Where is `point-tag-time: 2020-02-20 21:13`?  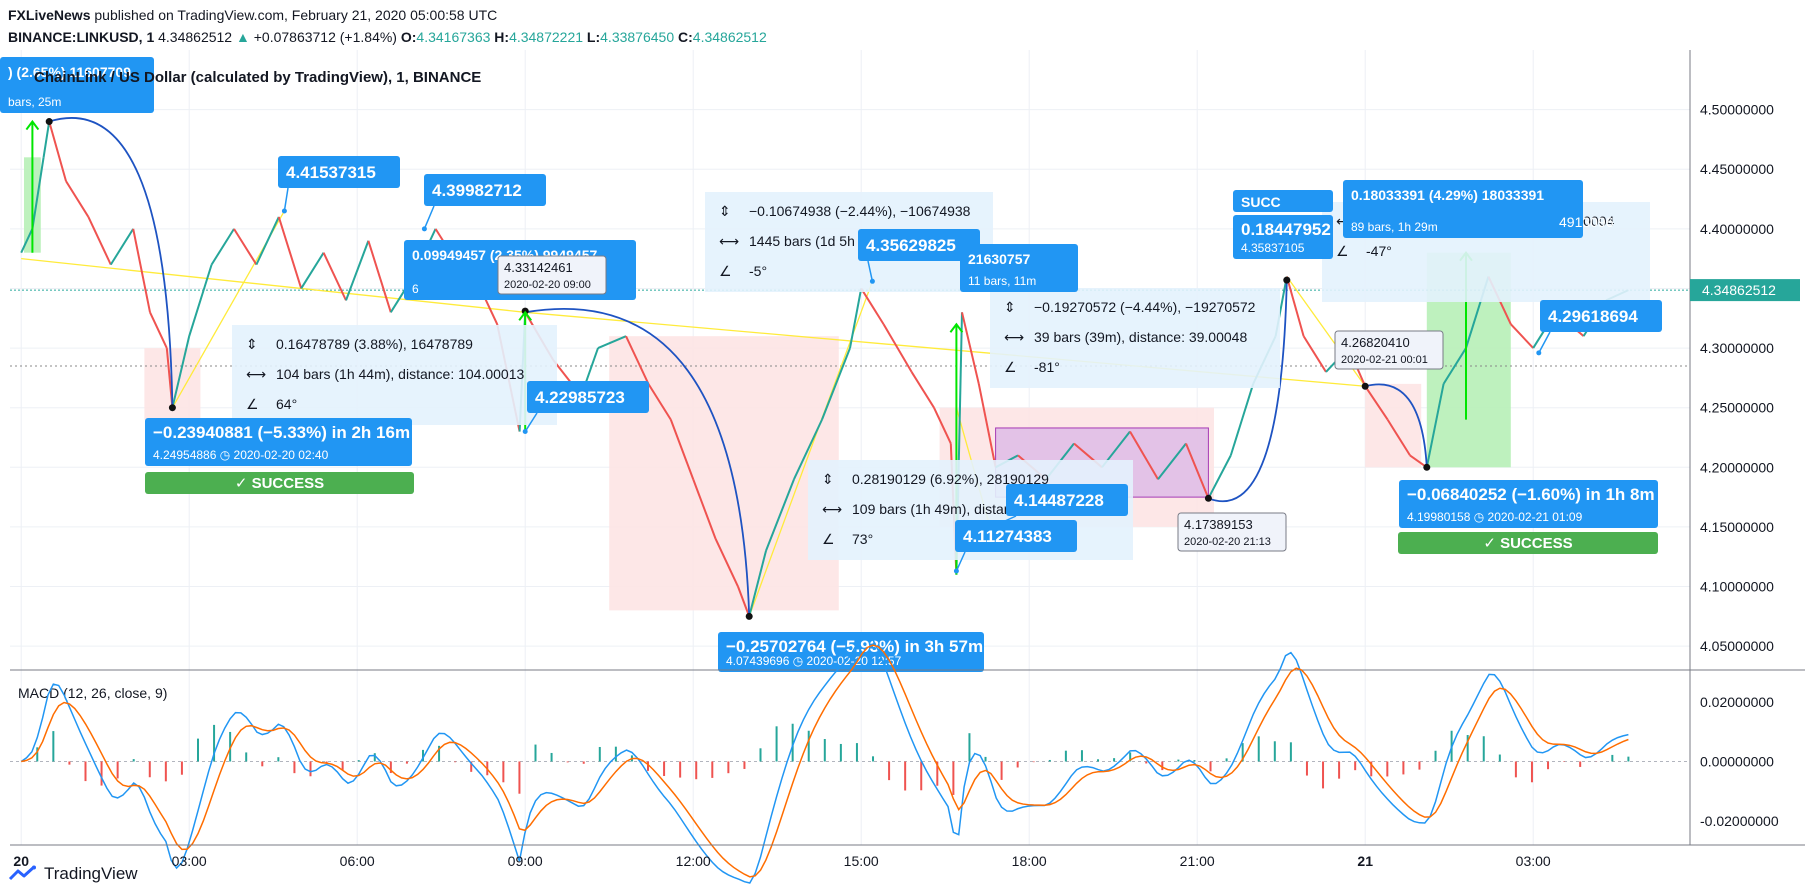 point-tag-time: 2020-02-20 21:13 is located at coordinates (1227, 542).